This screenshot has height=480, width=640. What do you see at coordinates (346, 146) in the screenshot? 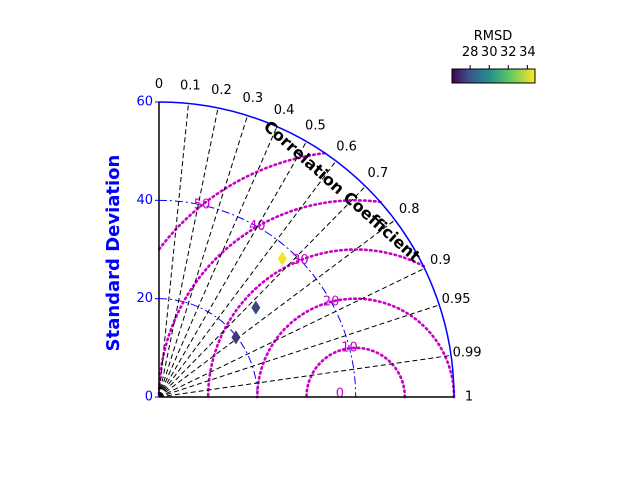
I see `correlation-tick-label: 0.6` at bounding box center [346, 146].